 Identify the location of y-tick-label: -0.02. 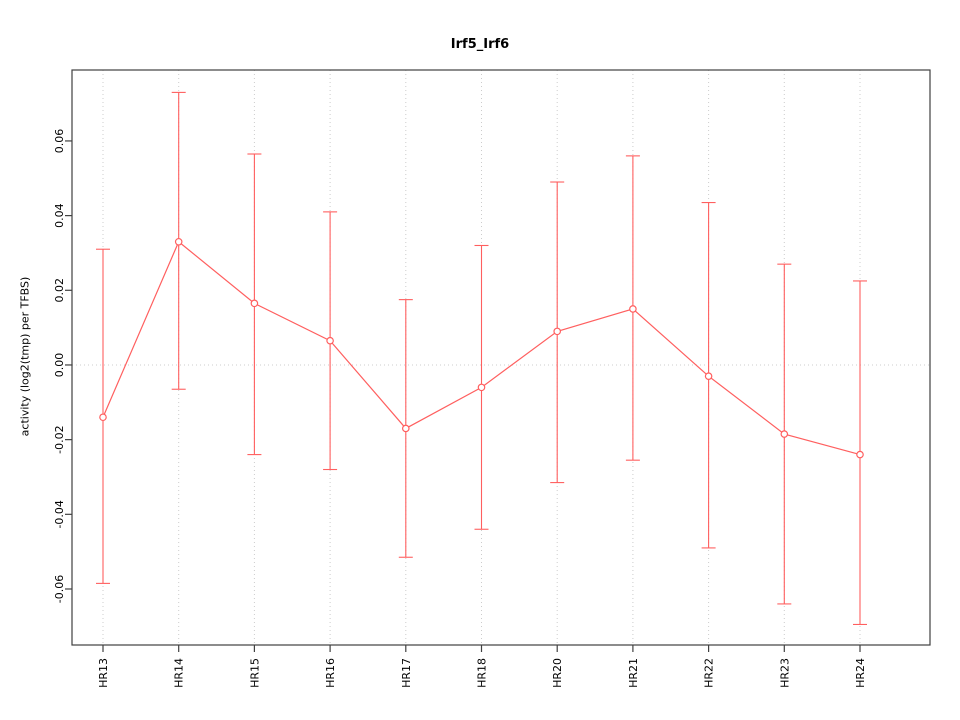
(59, 439).